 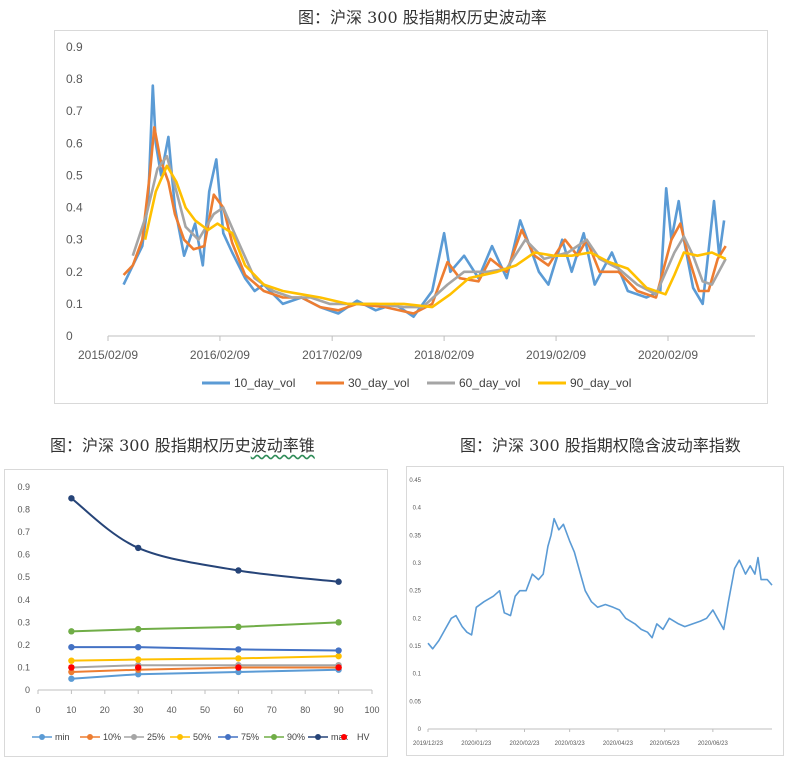 I want to click on x-tick-label: 100, so click(x=371, y=710).